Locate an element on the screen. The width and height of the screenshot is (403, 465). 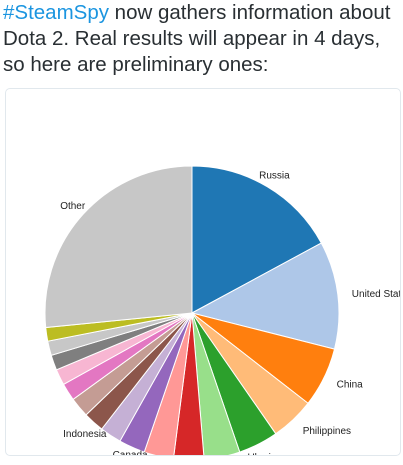
hashtag-link: #SteamSpy is located at coordinates (56, 12).